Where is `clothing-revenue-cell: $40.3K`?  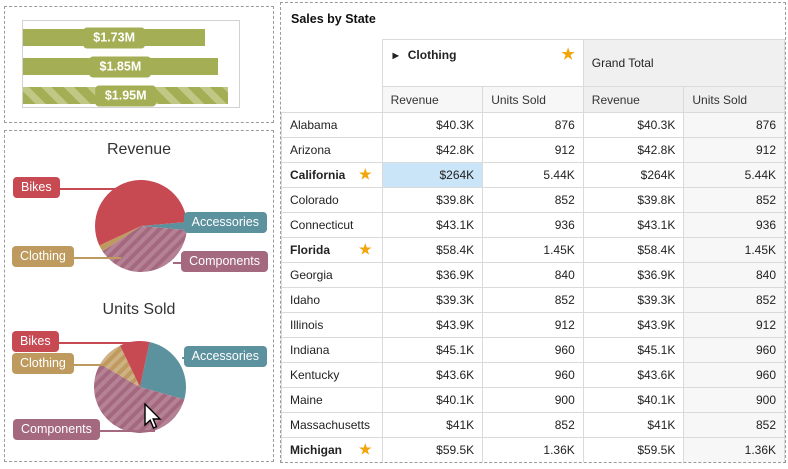
clothing-revenue-cell: $40.3K is located at coordinates (432, 125).